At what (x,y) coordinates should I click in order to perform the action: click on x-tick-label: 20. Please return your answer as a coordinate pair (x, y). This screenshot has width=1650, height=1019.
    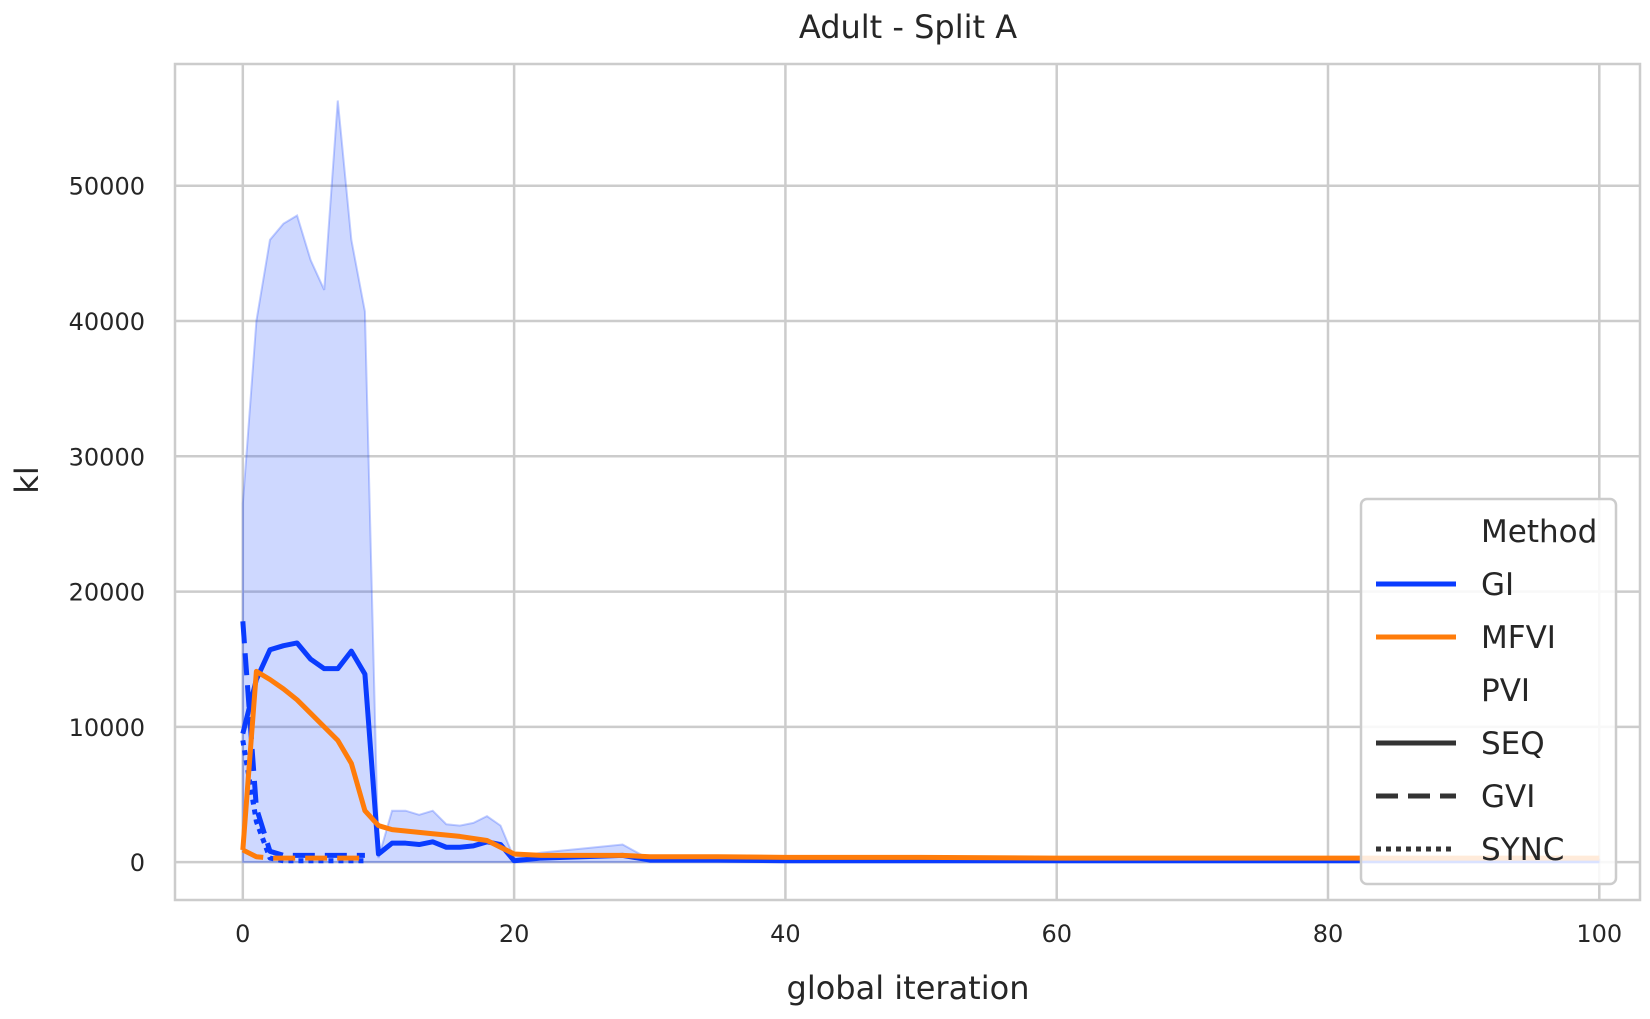
    Looking at the image, I should click on (514, 934).